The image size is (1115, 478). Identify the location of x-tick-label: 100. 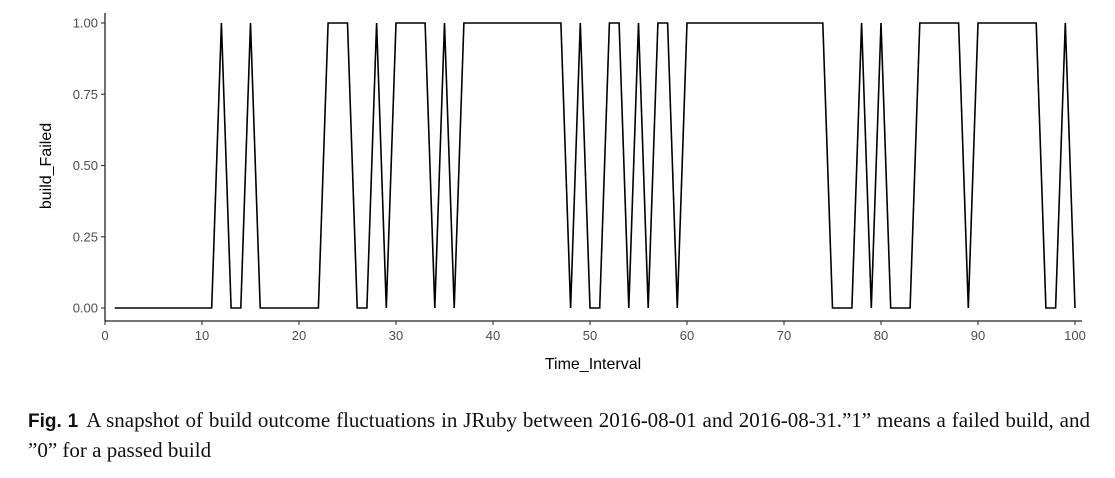
(1075, 335).